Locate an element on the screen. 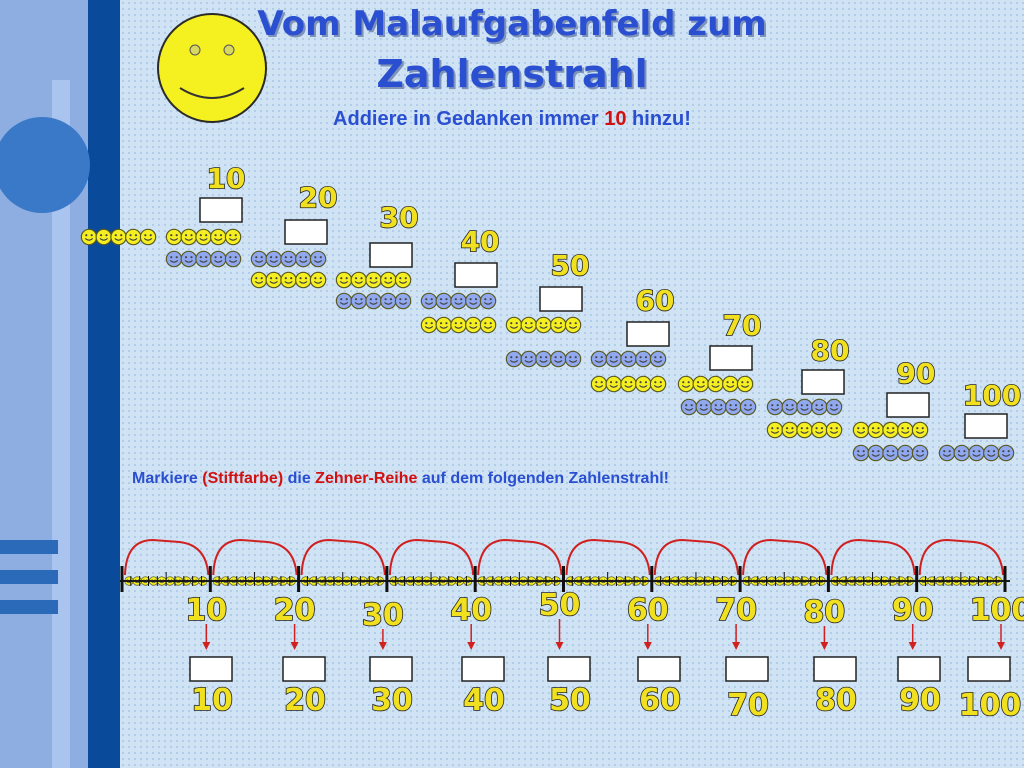 The image size is (1024, 768). big-smiley-icon is located at coordinates (212, 68).